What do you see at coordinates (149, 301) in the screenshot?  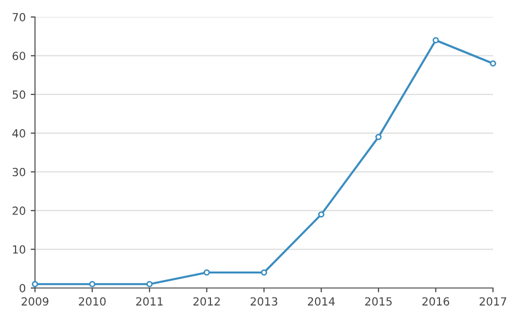 I see `x-tick-label: 2011` at bounding box center [149, 301].